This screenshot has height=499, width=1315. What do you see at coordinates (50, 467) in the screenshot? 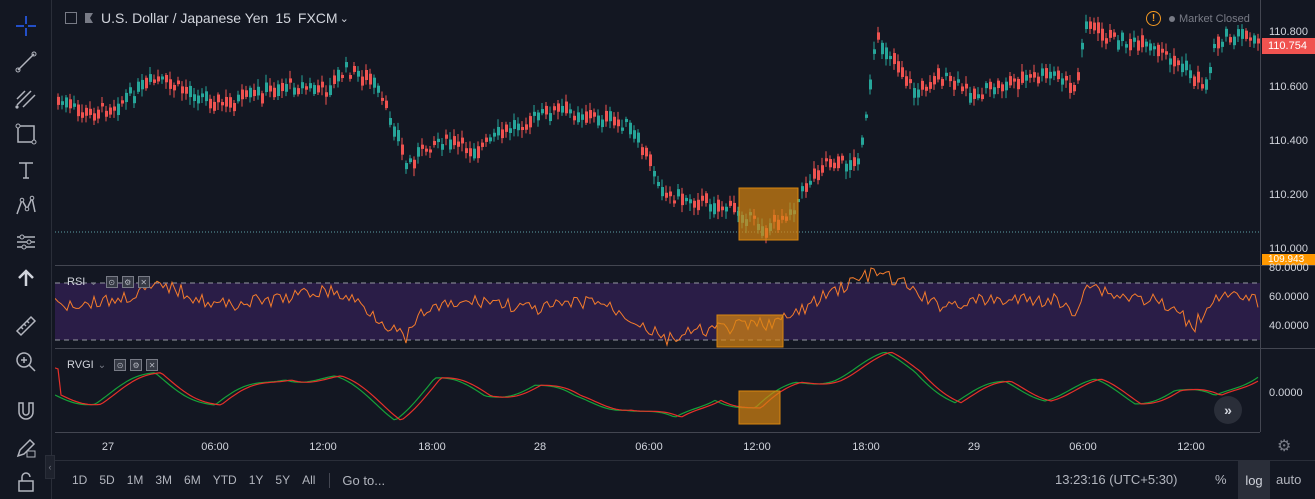
I see `collapse-toolbar-button: ‹` at bounding box center [50, 467].